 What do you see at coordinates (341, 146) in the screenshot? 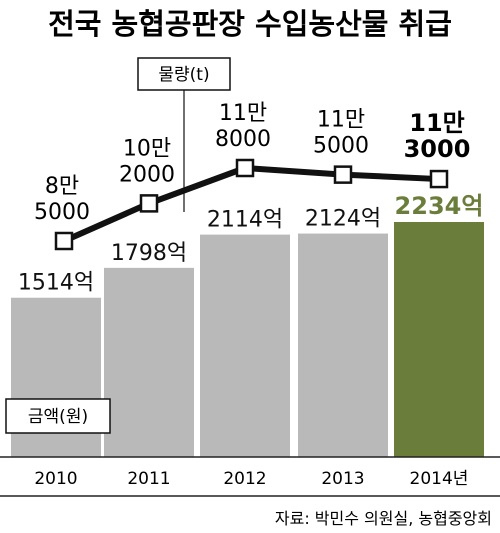
I see `line-label-bottom-2013: 5000` at bounding box center [341, 146].